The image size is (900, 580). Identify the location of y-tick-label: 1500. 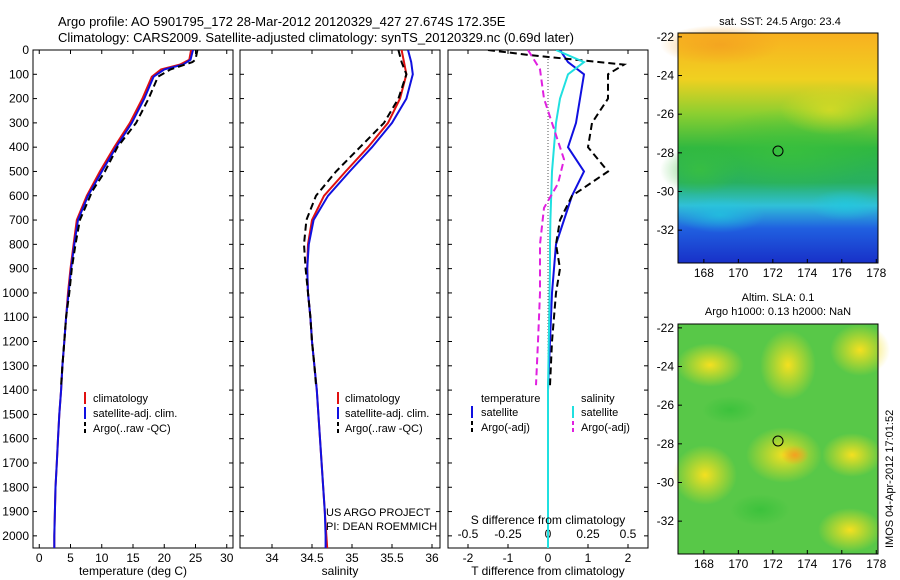
(15, 414).